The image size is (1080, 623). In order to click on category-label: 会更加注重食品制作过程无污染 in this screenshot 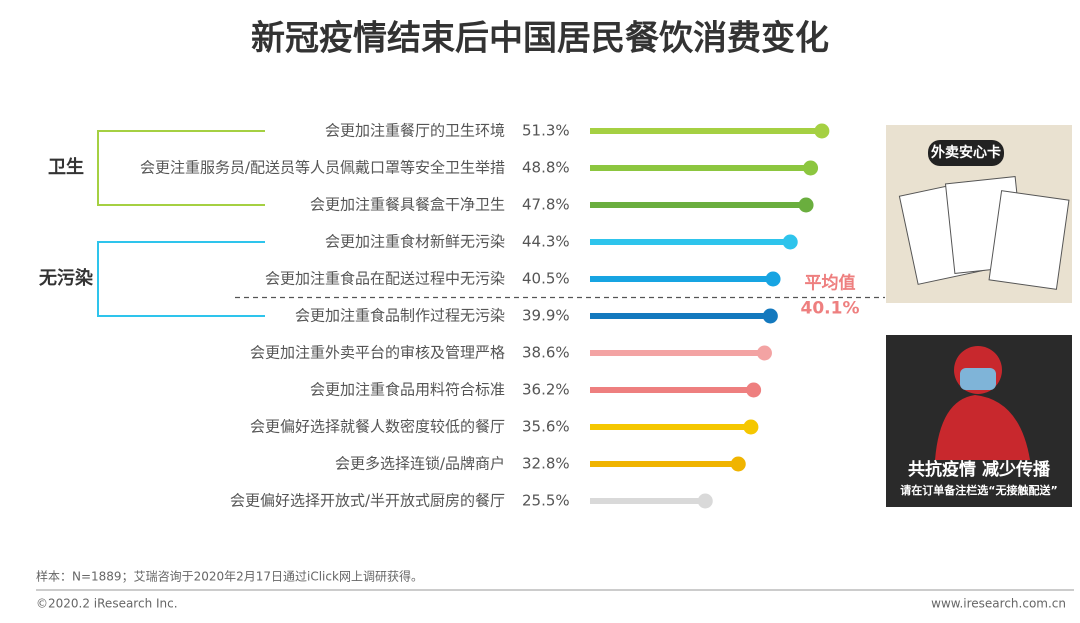, I will do `click(400, 316)`.